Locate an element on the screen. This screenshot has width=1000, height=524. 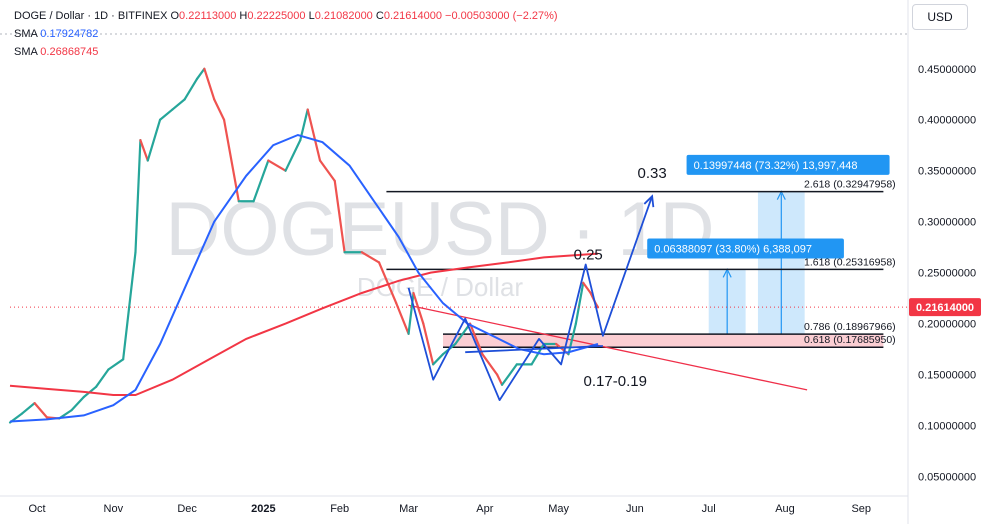
x-tick-label: Jun is located at coordinates (635, 509).